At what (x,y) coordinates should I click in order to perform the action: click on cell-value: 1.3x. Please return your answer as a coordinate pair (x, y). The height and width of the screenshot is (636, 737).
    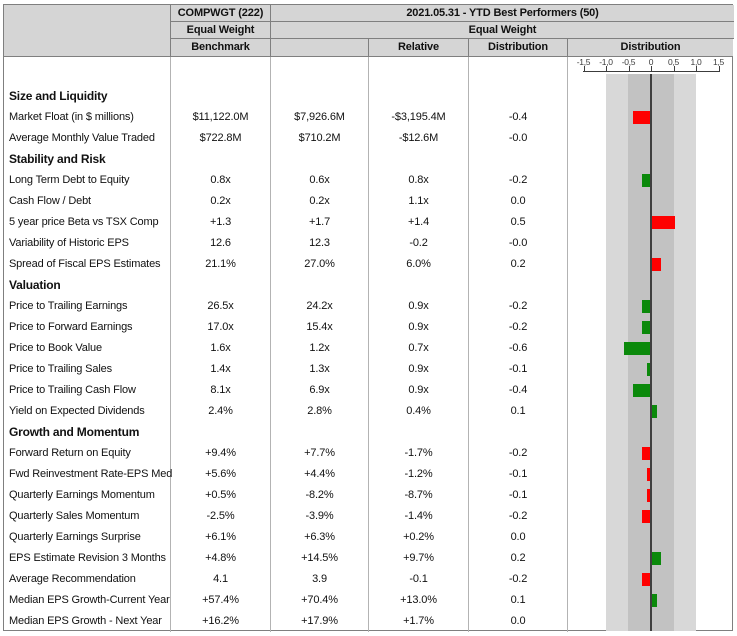
    Looking at the image, I should click on (320, 369).